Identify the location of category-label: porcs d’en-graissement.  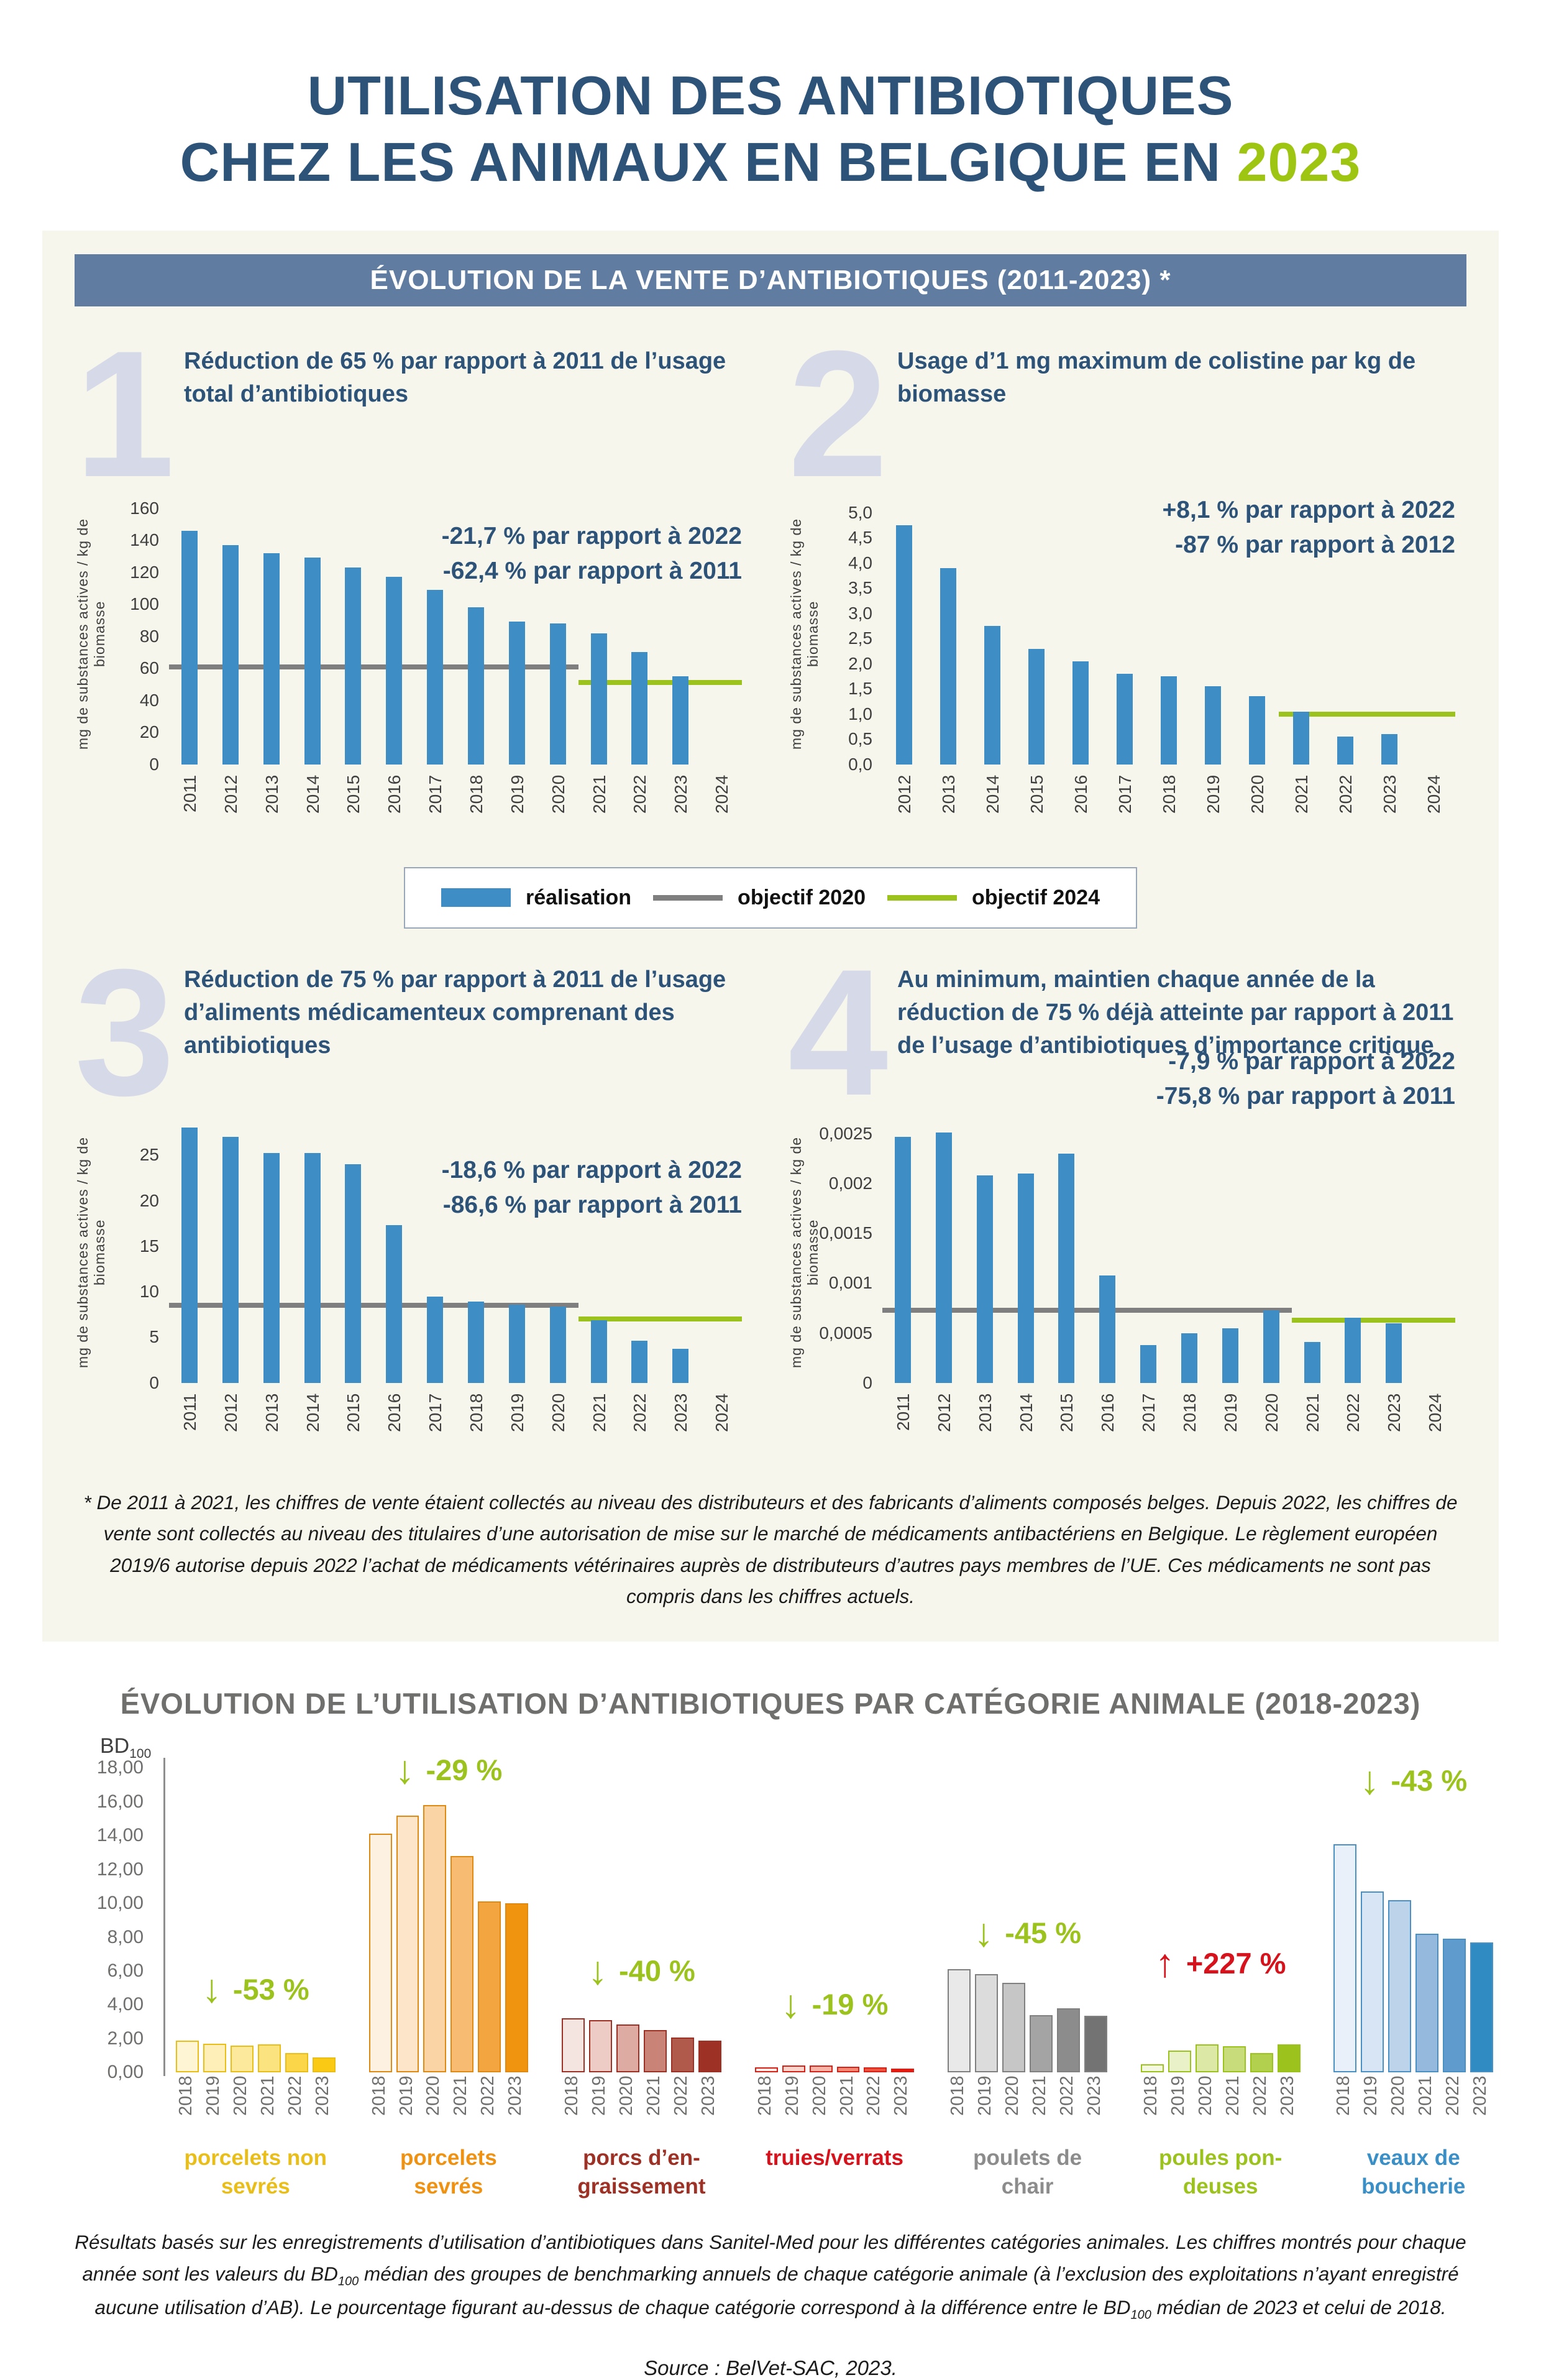
(641, 2172).